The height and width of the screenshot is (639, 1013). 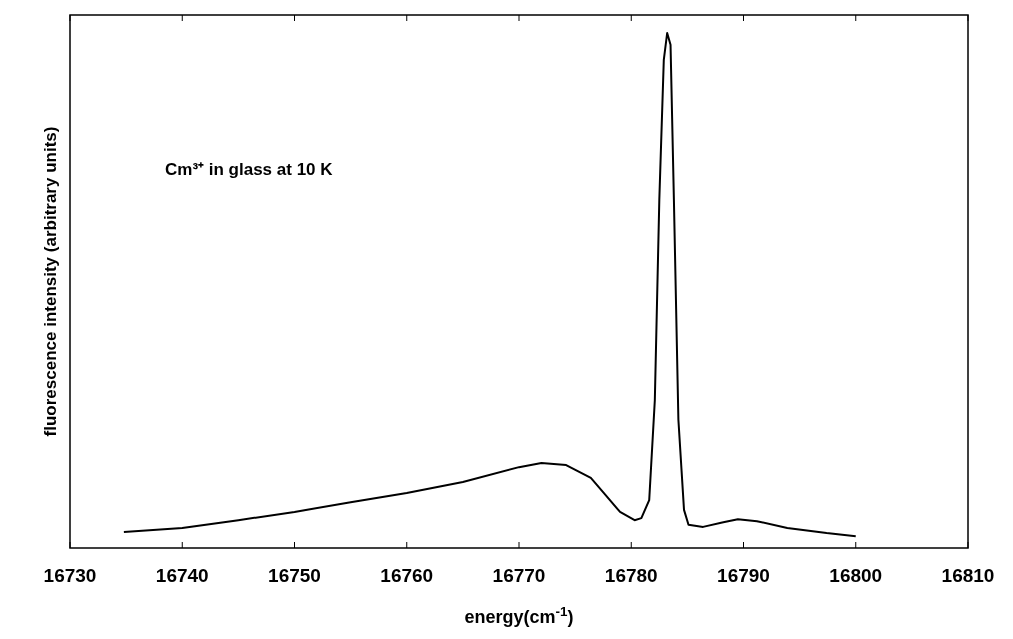 I want to click on x-axis-title: energy(cm$^{-1}$), so click(x=519, y=615).